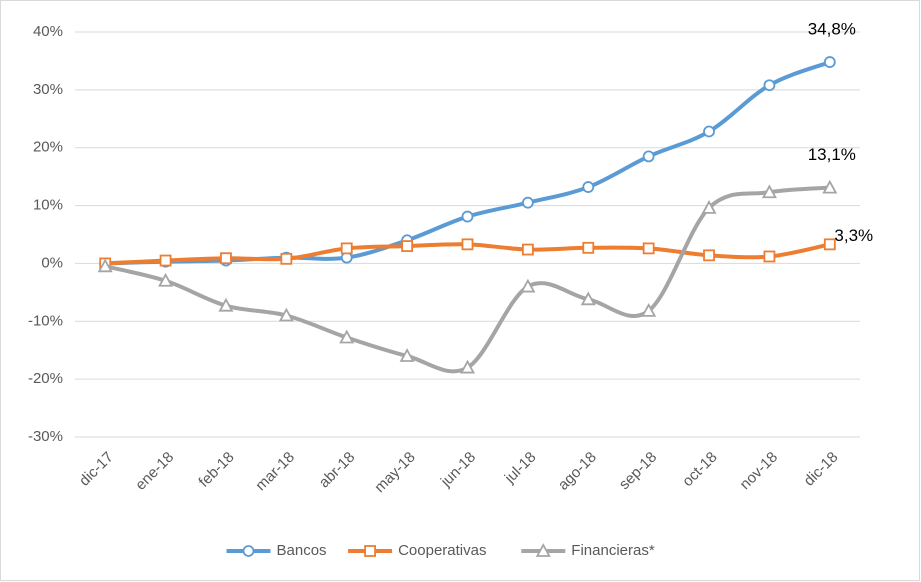  Describe the element at coordinates (48, 89) in the screenshot. I see `y-tick-label: 30%` at that location.